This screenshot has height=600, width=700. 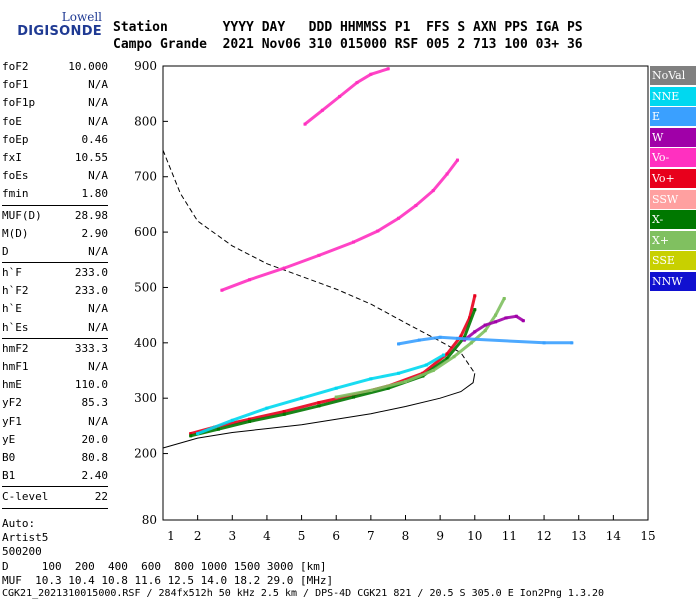 What do you see at coordinates (95, 139) in the screenshot?
I see `param-value: 0.46` at bounding box center [95, 139].